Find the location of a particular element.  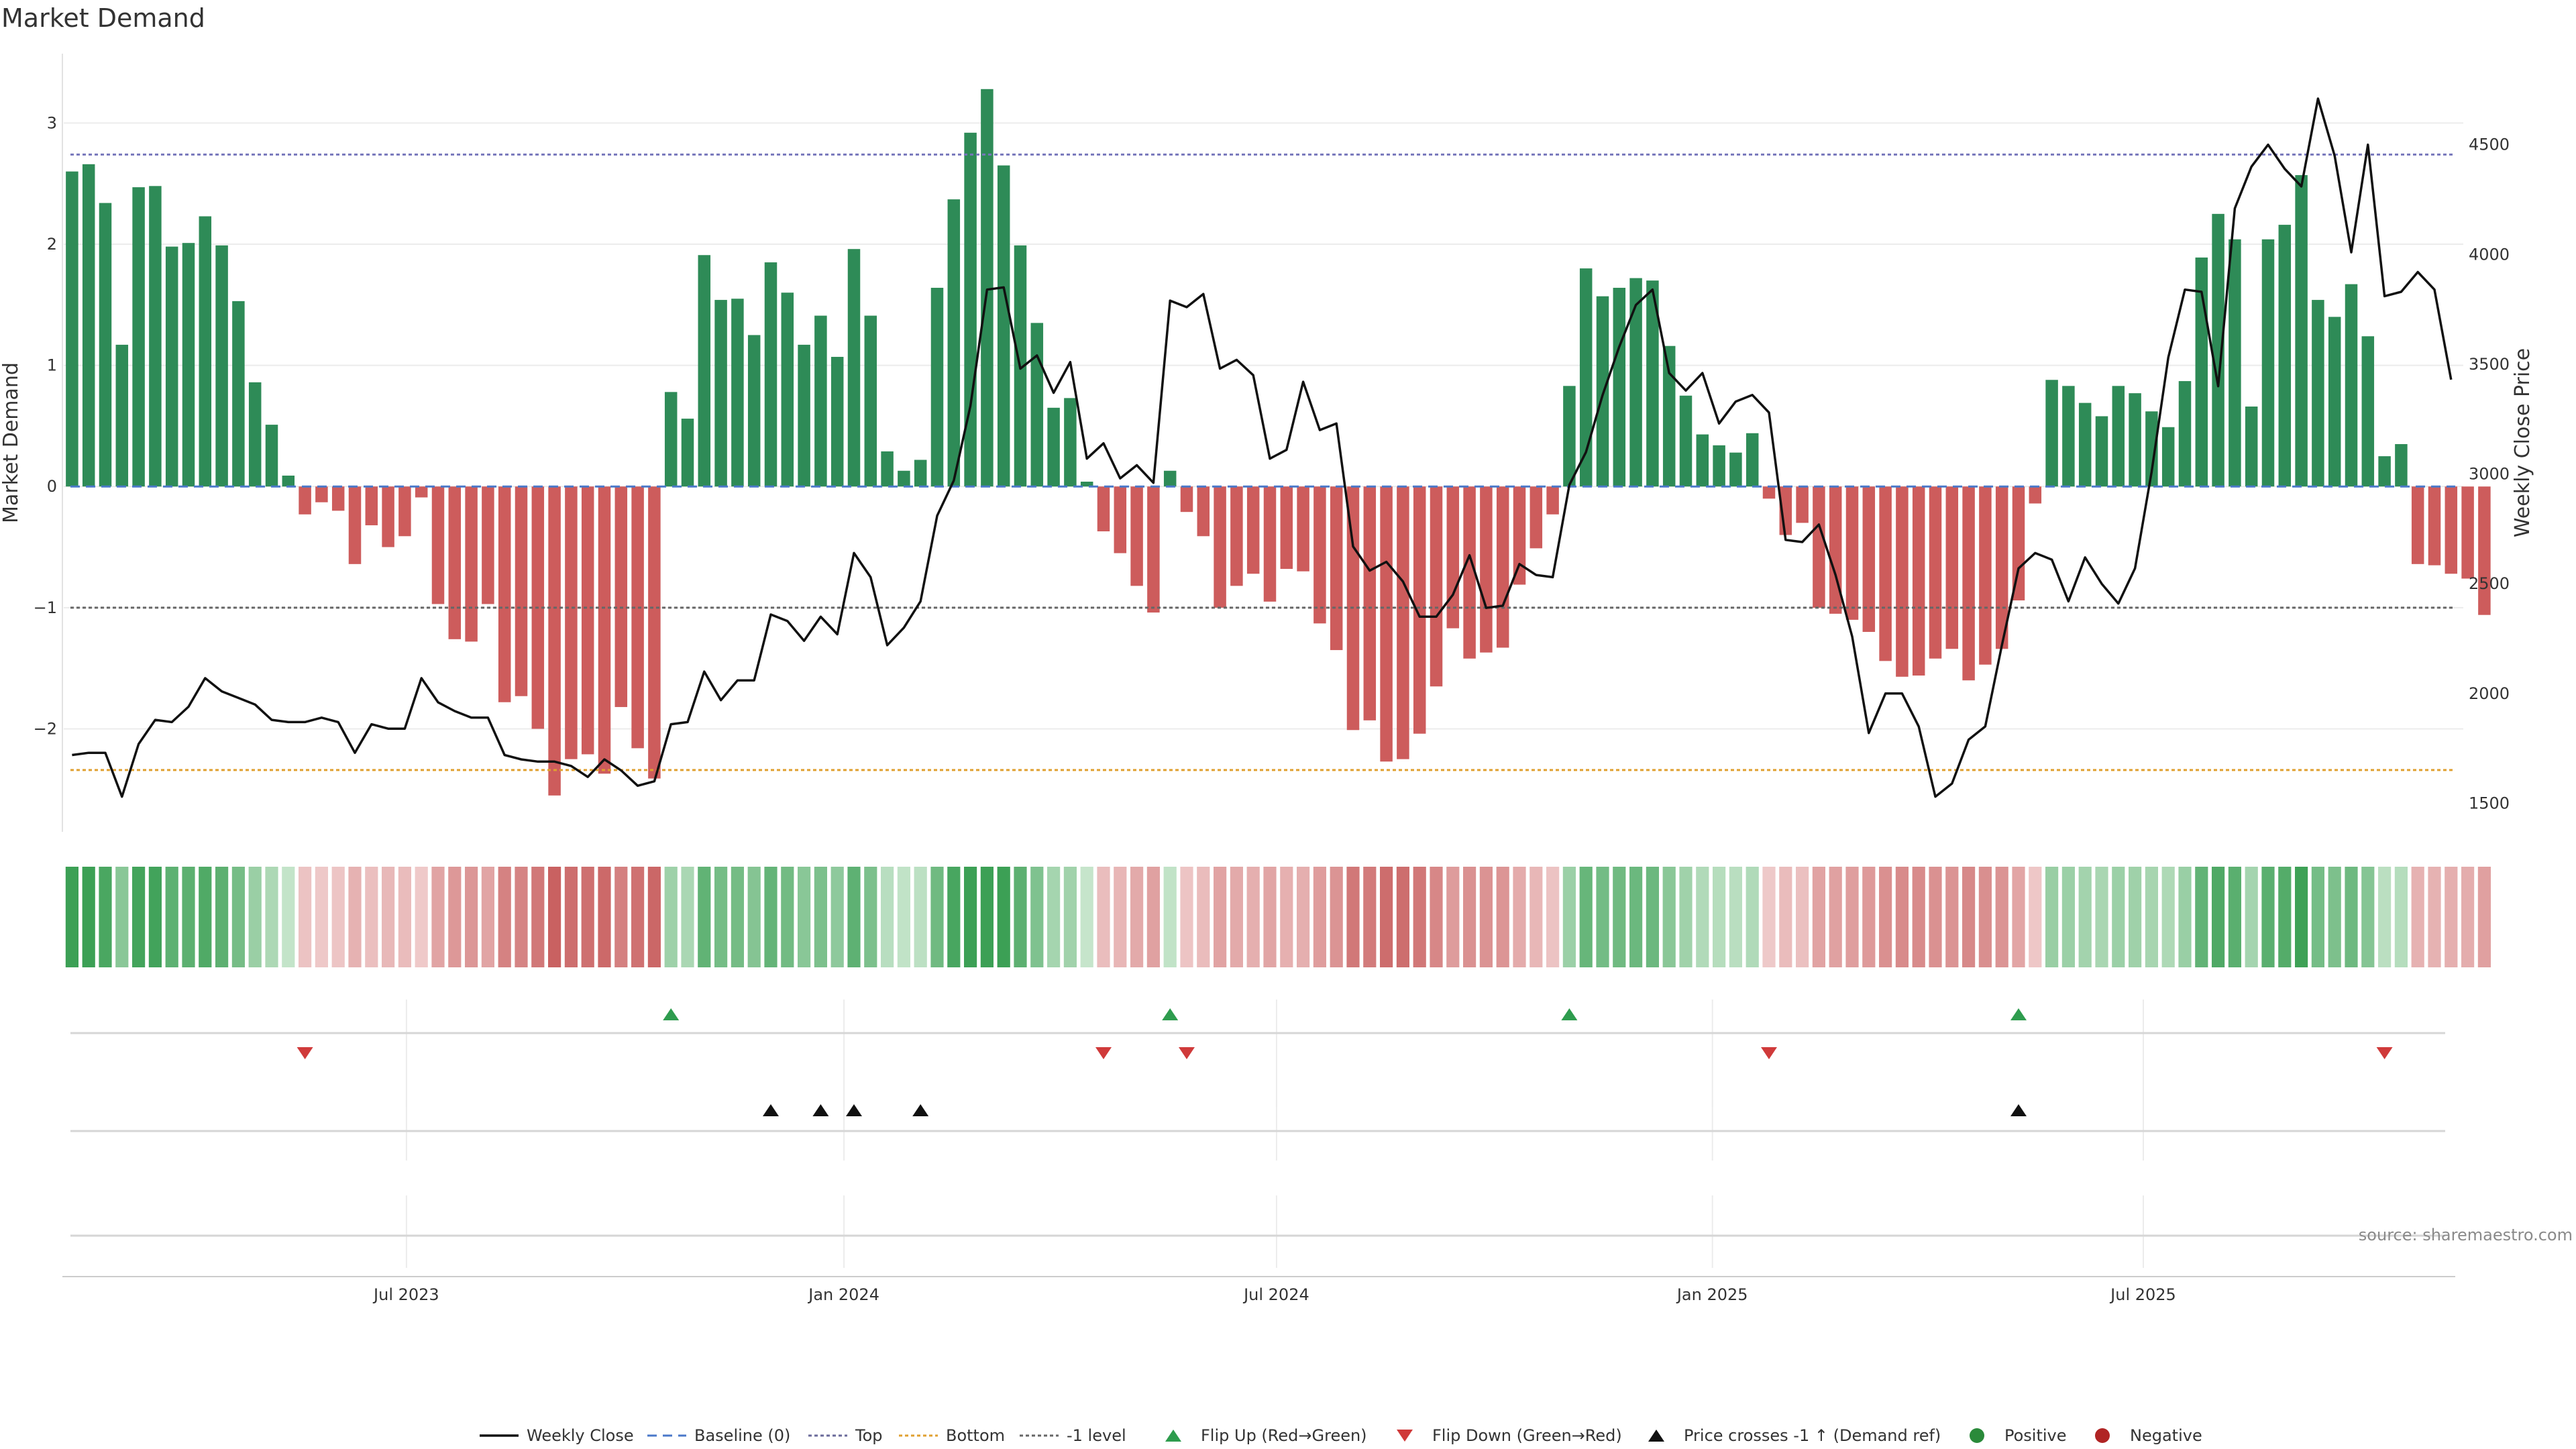

y-tick-label: 3 is located at coordinates (52, 122).